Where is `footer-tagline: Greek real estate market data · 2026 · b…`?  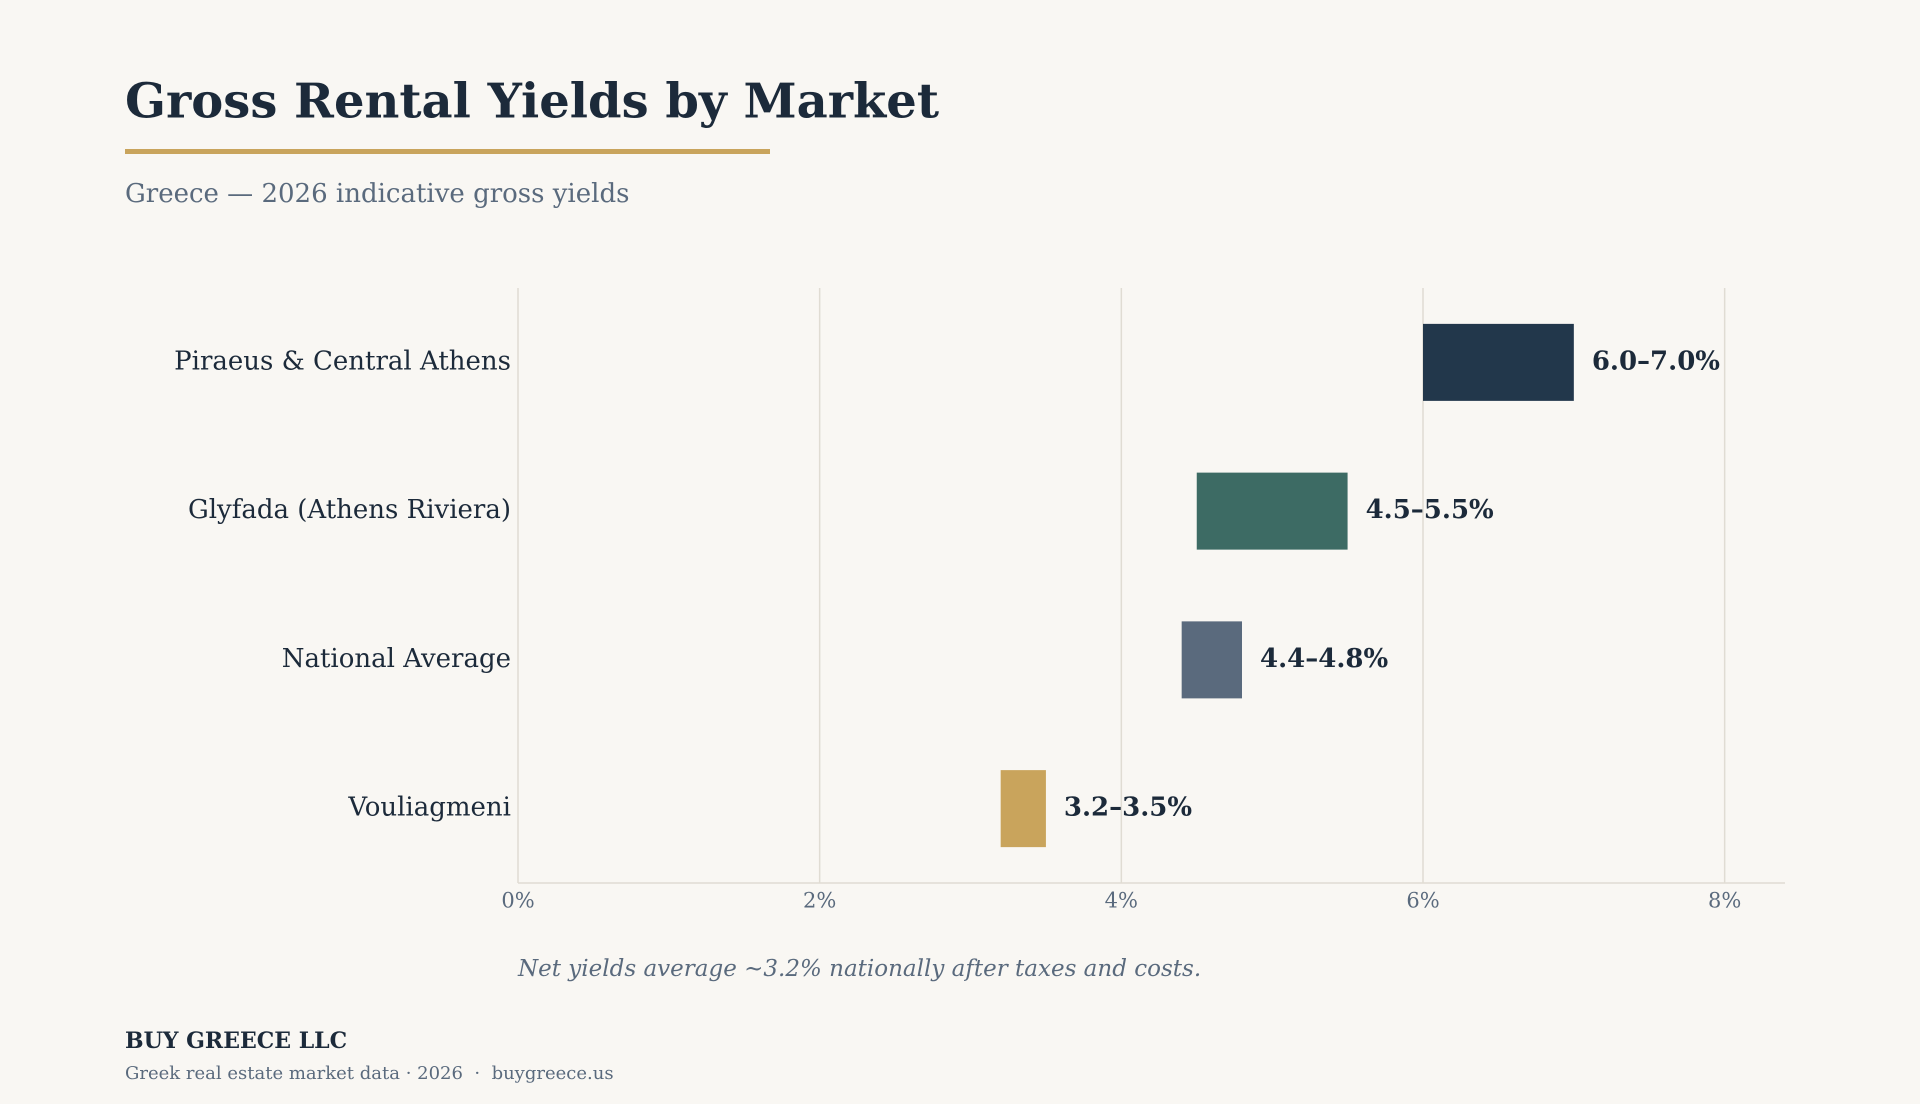 footer-tagline: Greek real estate market data · 2026 · b… is located at coordinates (369, 1073).